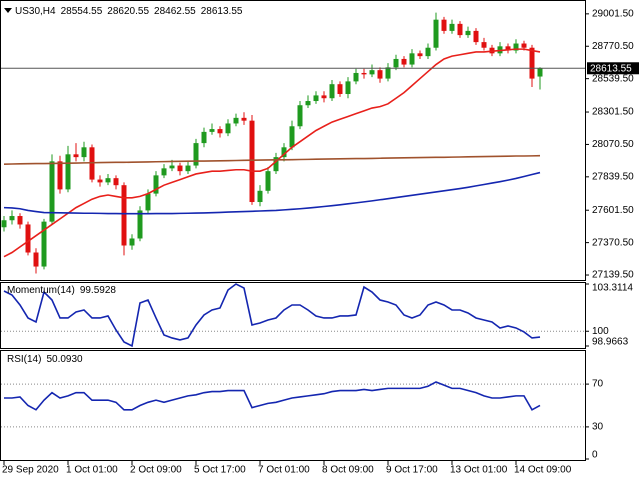 The height and width of the screenshot is (480, 640). Describe the element at coordinates (64, 359) in the screenshot. I see `rsi-last: 50.0930` at that location.